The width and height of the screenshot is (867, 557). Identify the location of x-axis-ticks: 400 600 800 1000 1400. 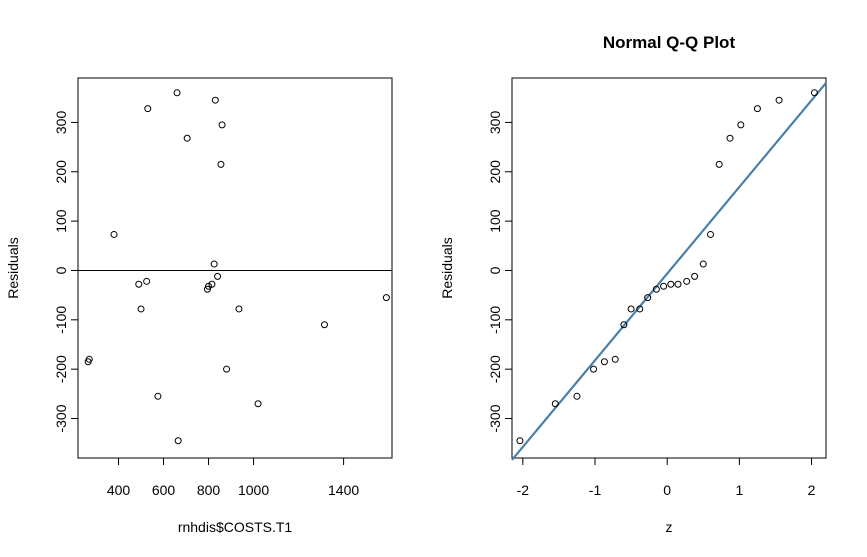
(233, 477).